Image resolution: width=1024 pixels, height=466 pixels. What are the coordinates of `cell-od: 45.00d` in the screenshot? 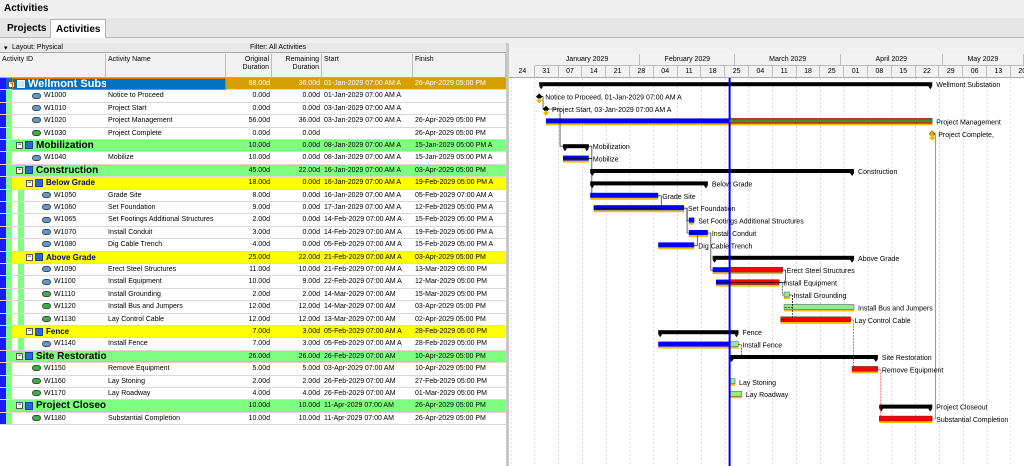 It's located at (259, 170).